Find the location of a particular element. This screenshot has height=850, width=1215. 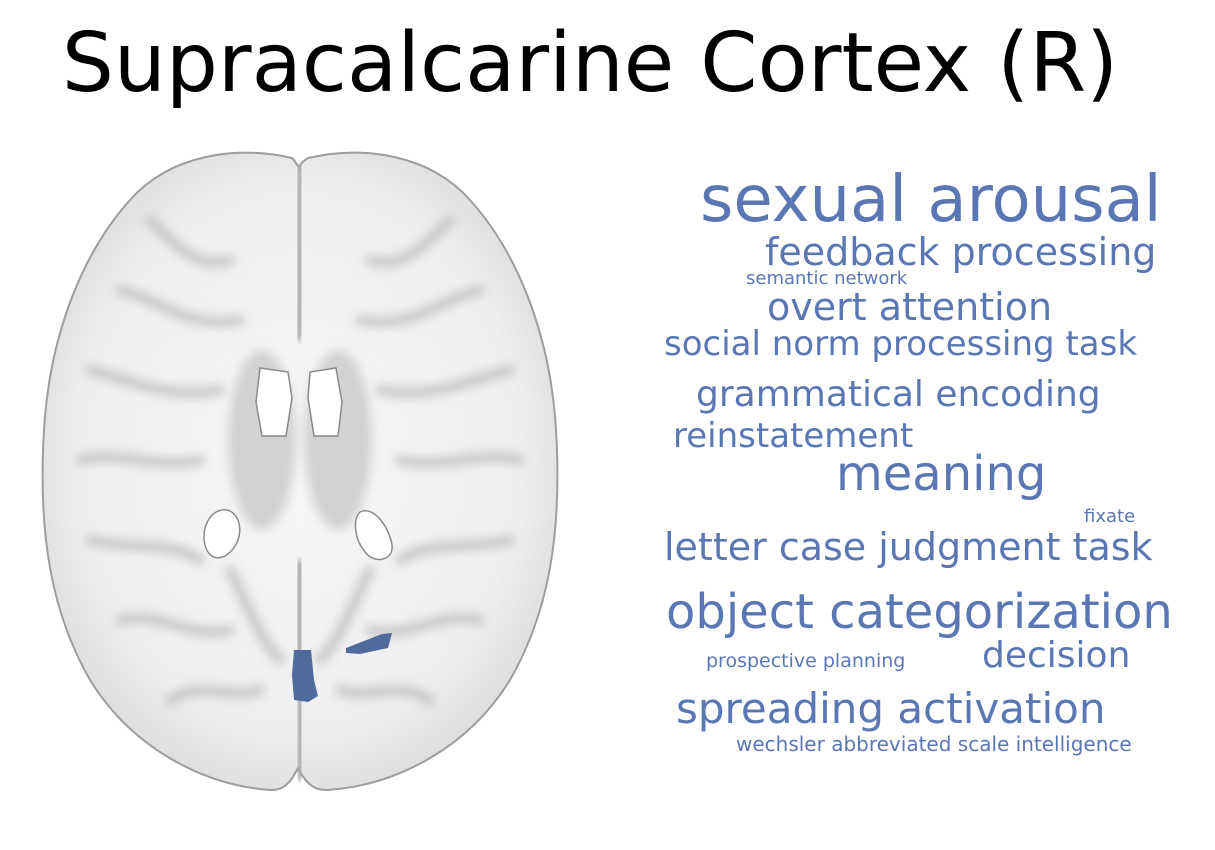

term-letter-case-judgment-task: letter case judgment task is located at coordinates (908, 547).